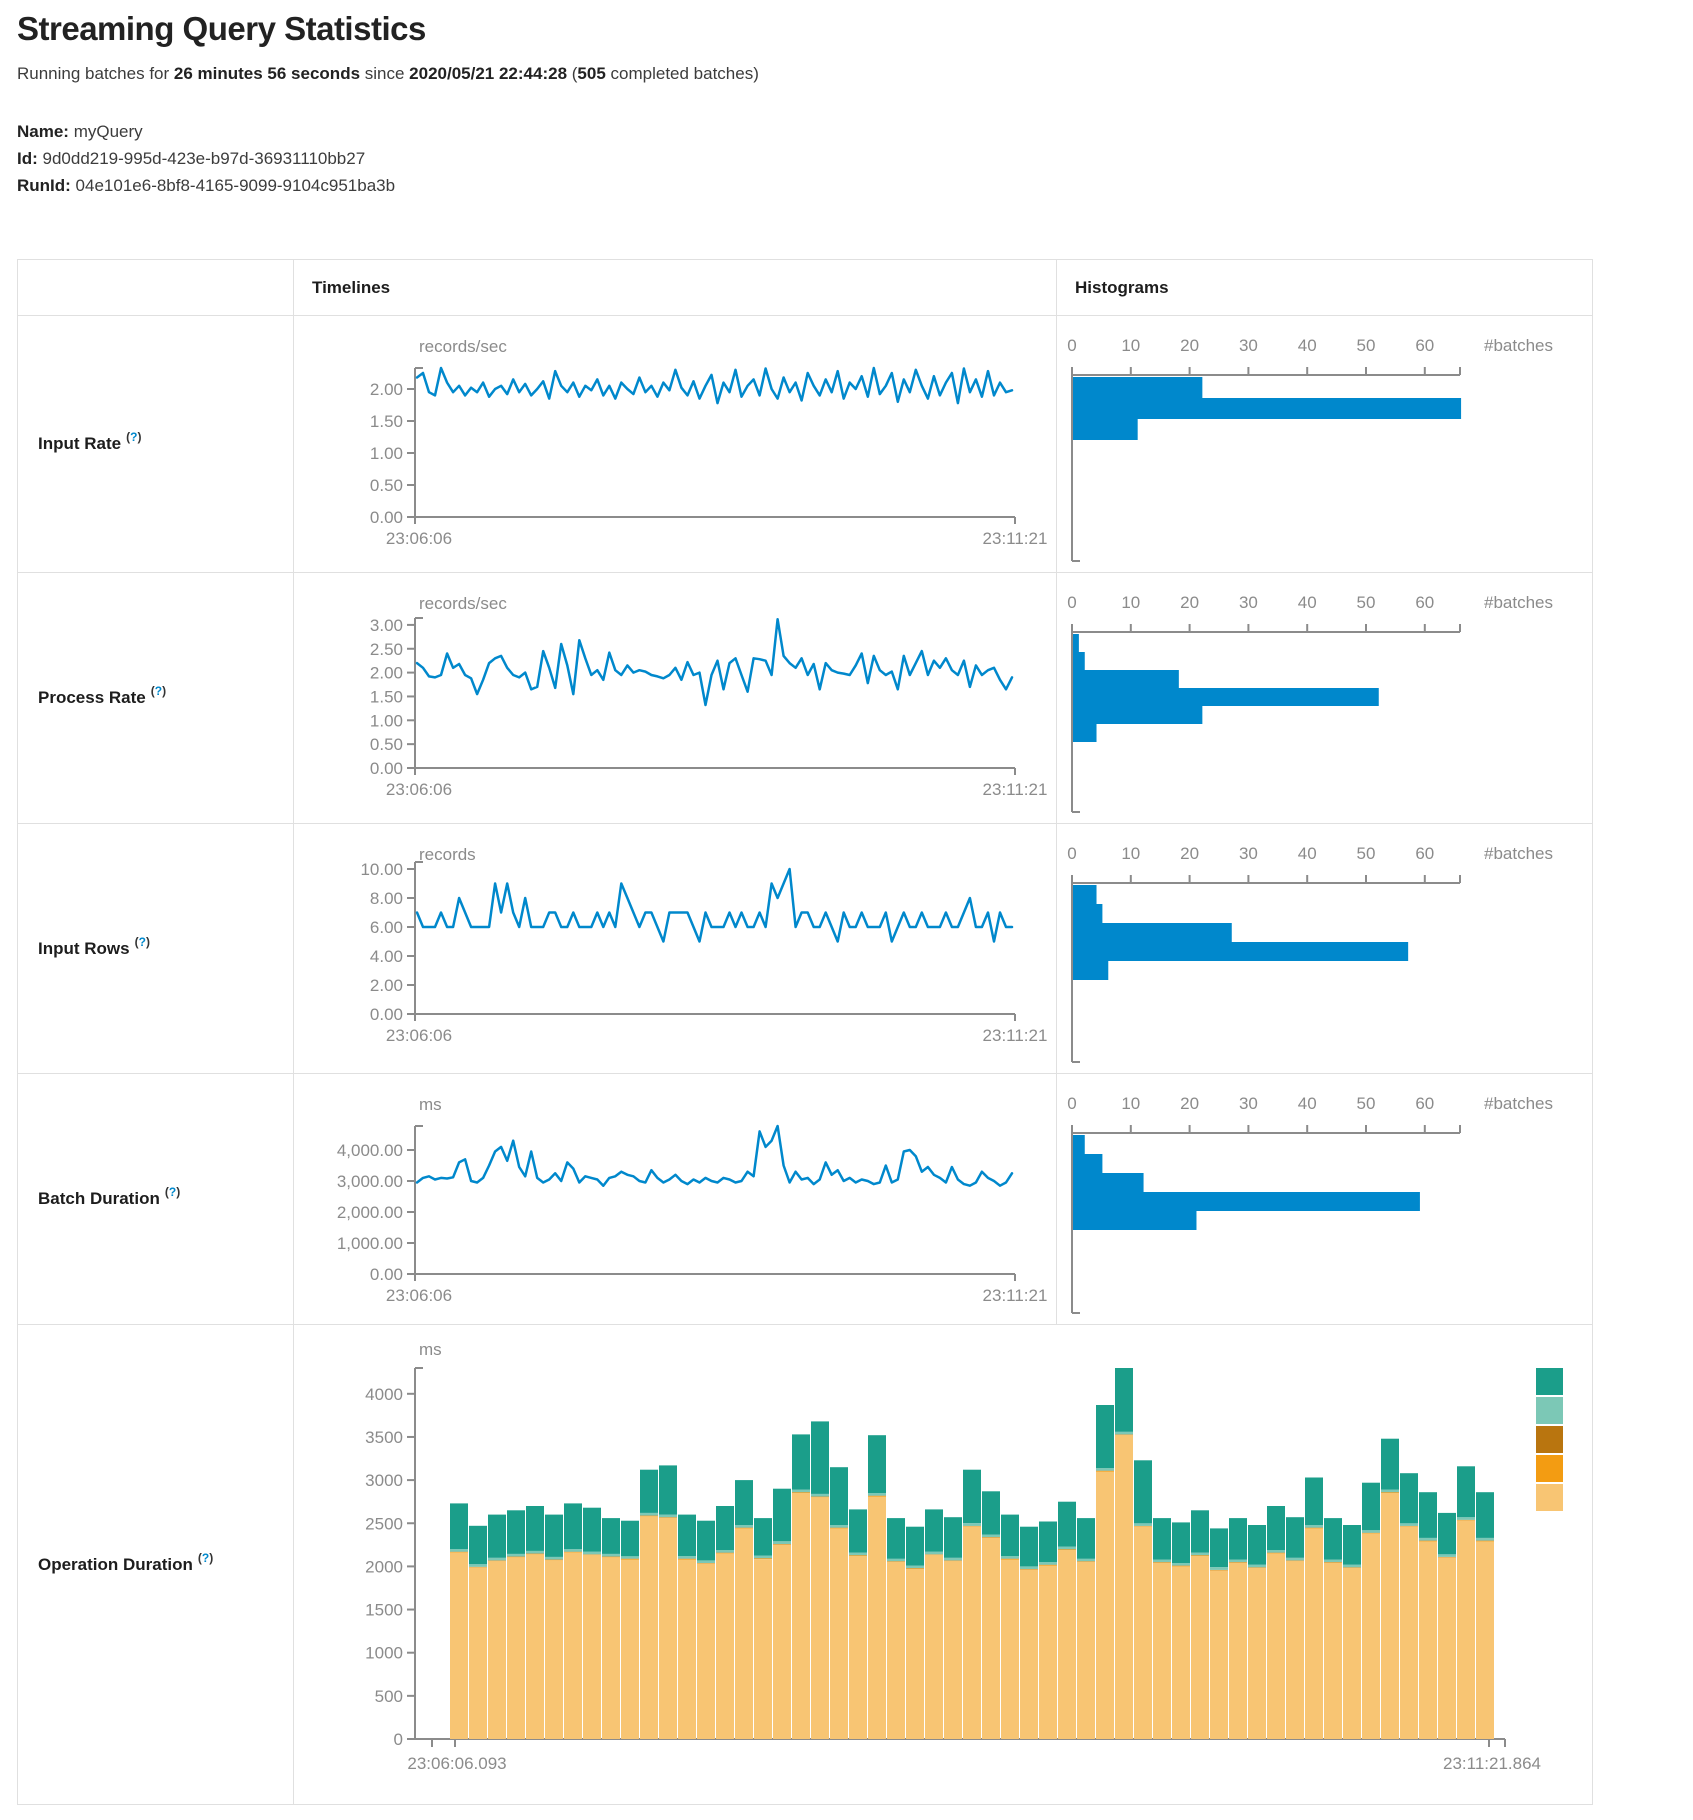  I want to click on svg-text: 2500, so click(384, 1523).